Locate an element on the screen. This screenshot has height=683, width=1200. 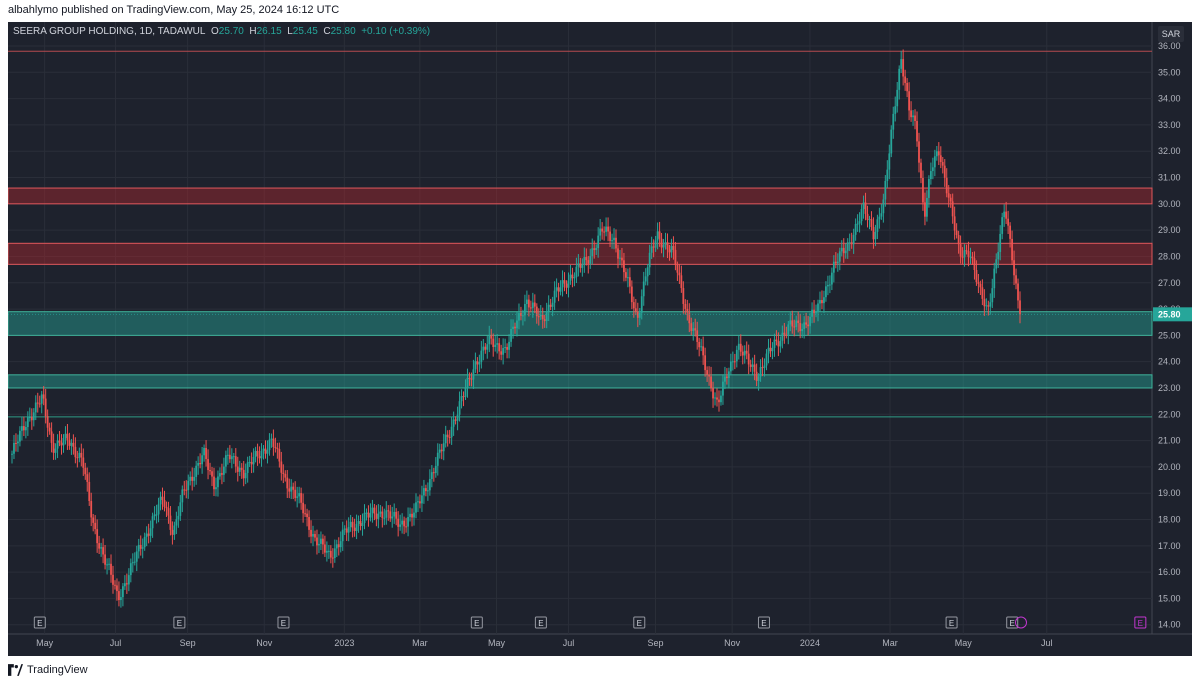
high-label: H is located at coordinates (253, 31).